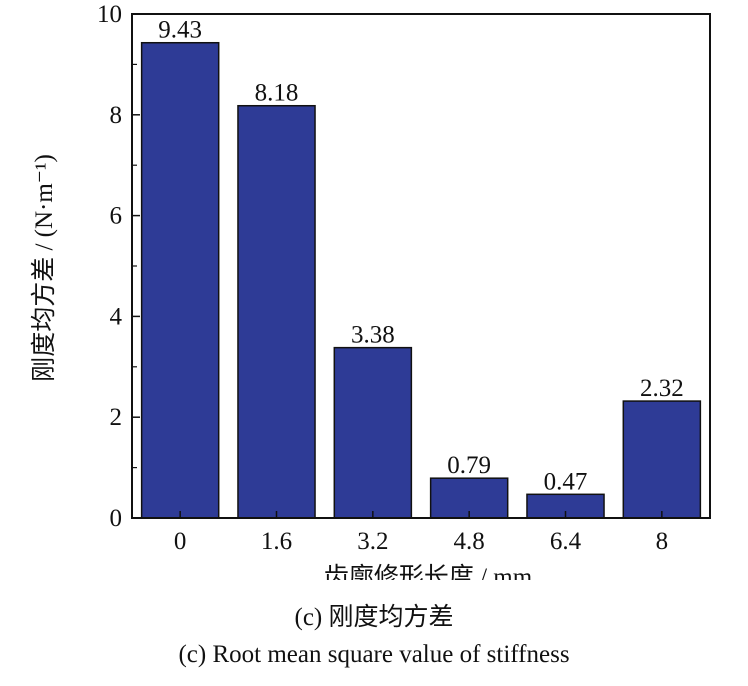 Image resolution: width=748 pixels, height=686 pixels. What do you see at coordinates (428, 571) in the screenshot?
I see `x-axis-label: 齿廓修形长度 / mm` at bounding box center [428, 571].